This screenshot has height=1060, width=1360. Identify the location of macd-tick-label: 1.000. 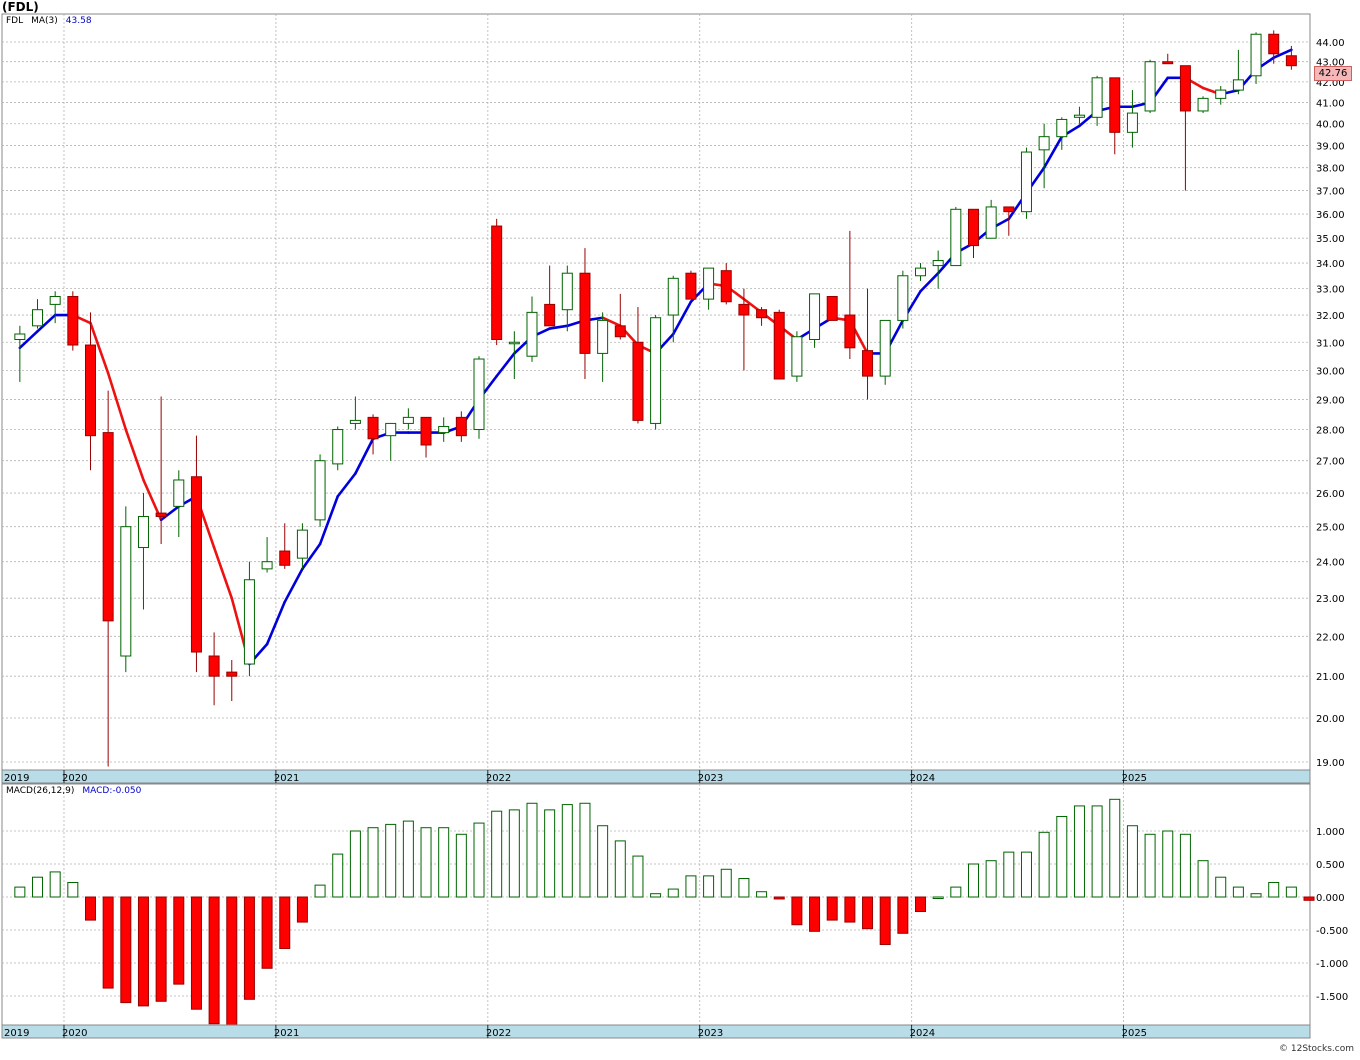
(1330, 832).